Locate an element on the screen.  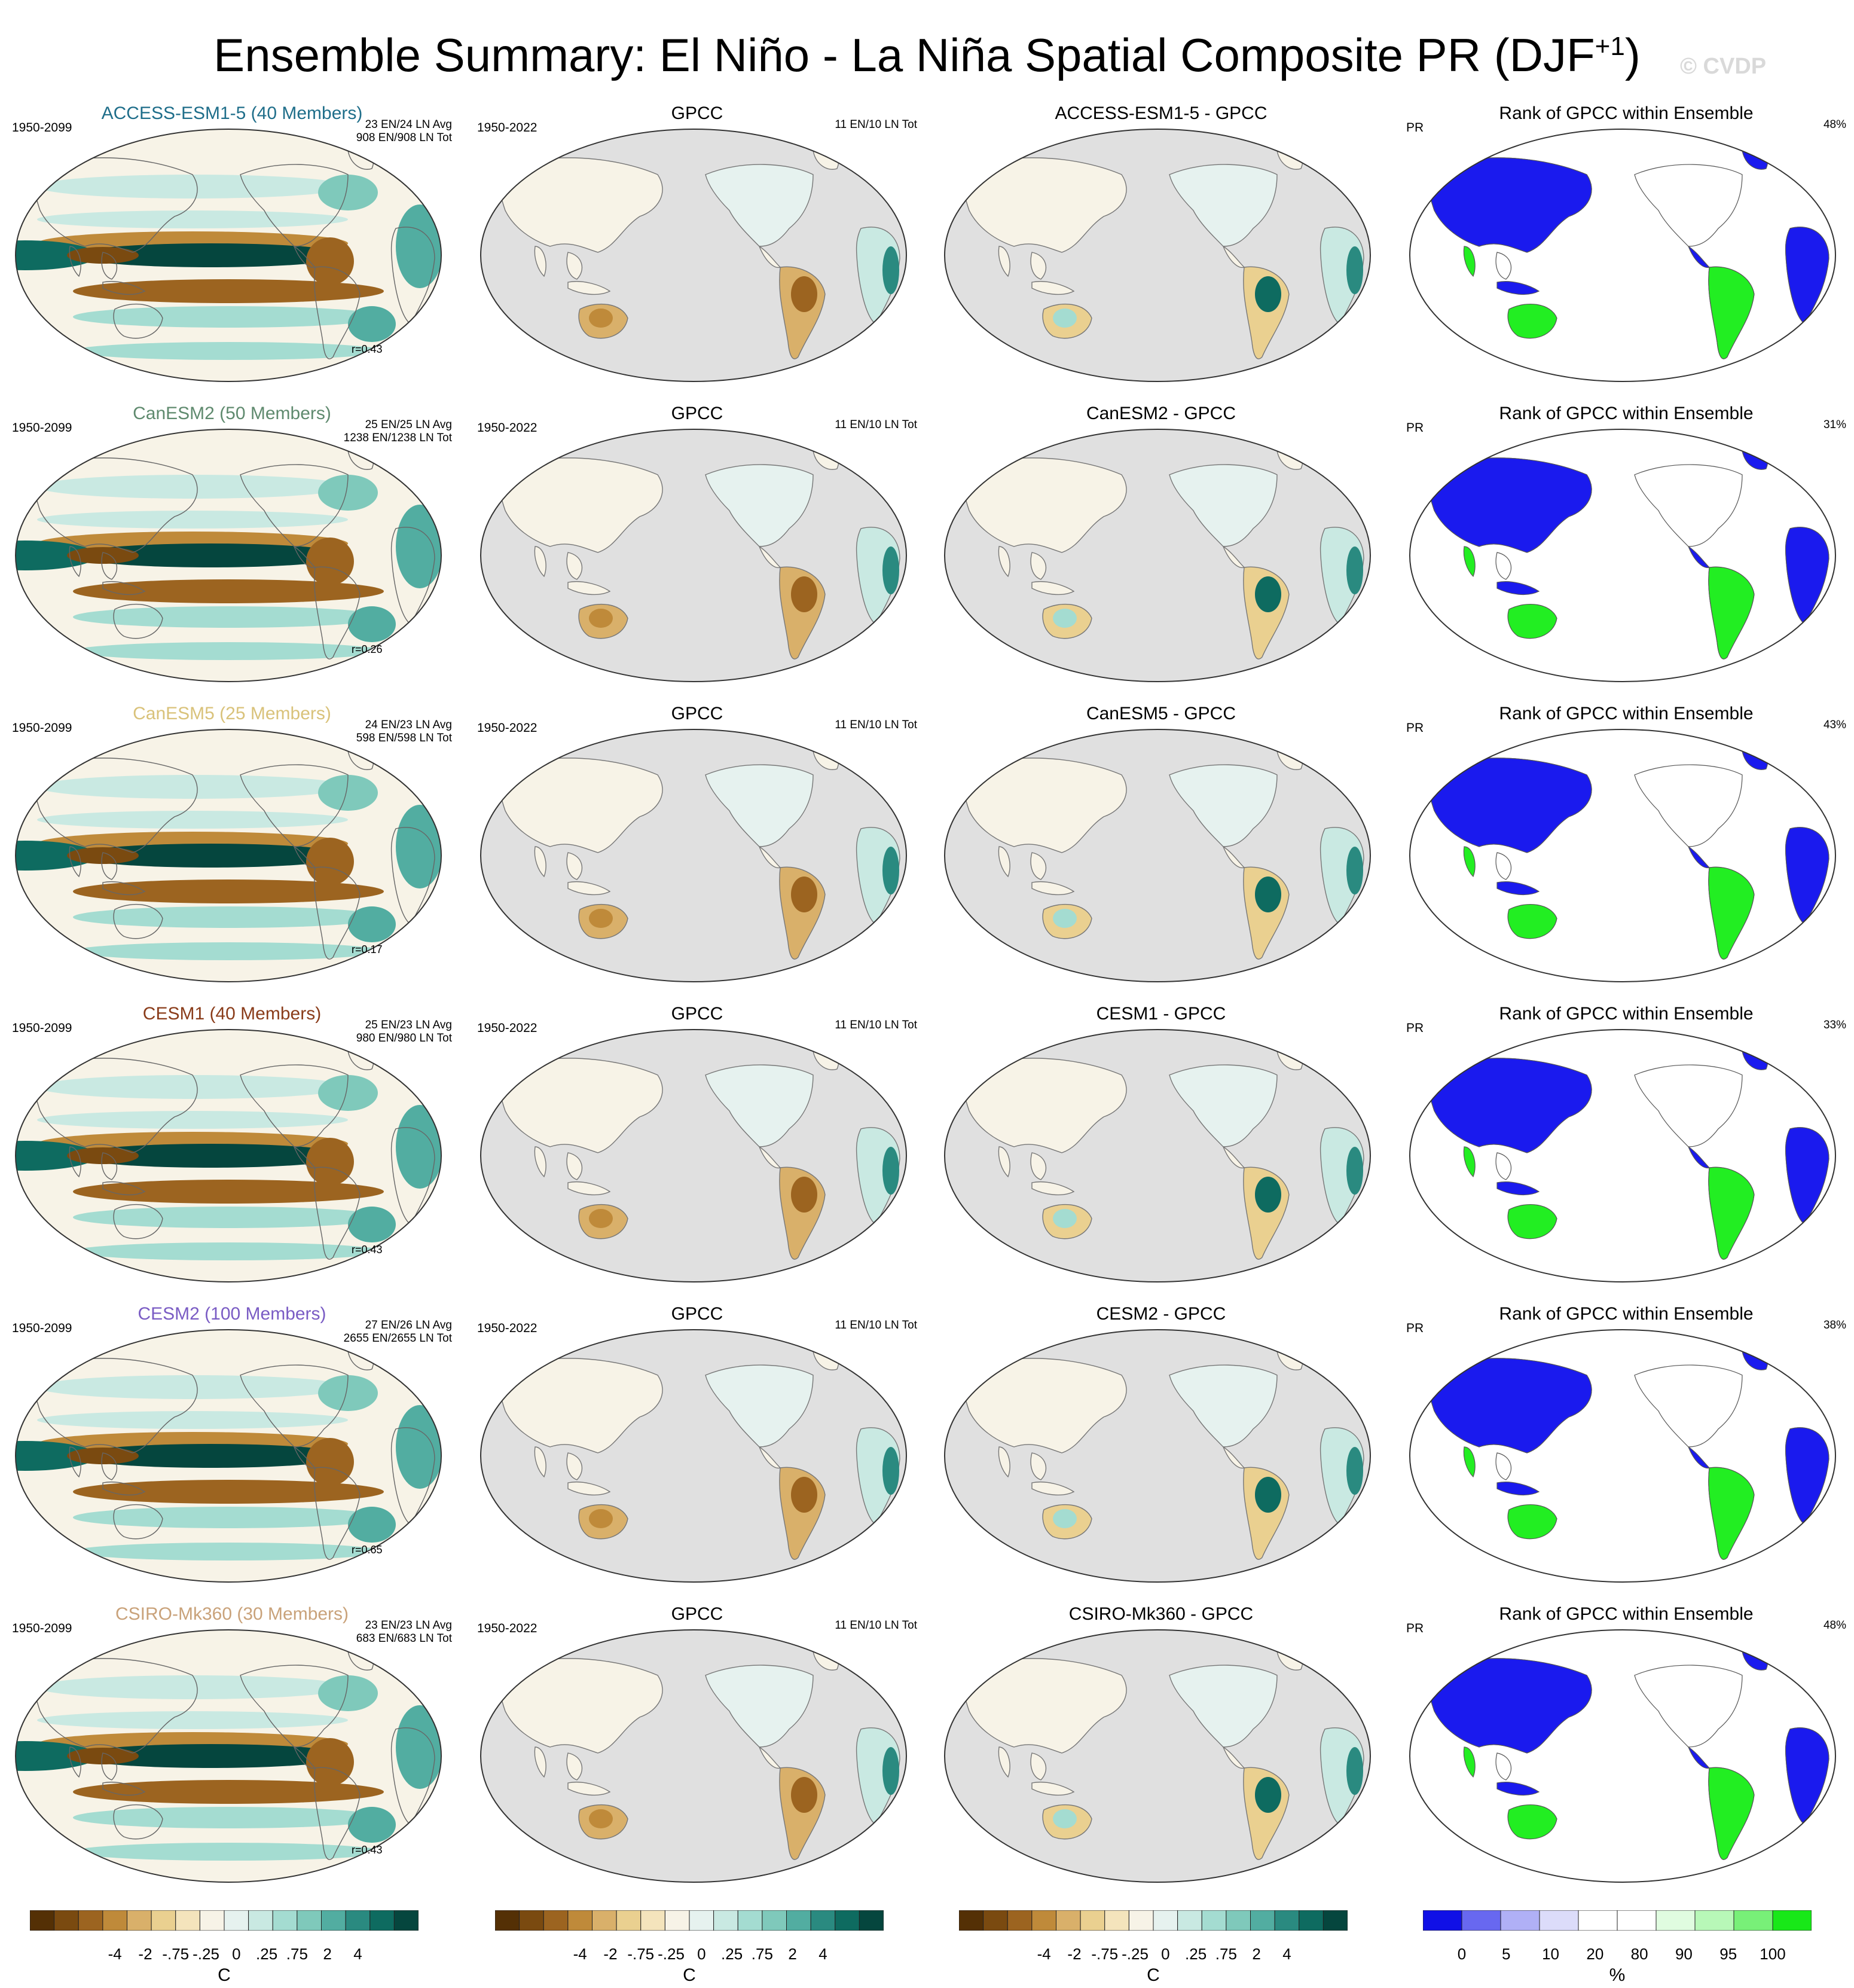
diff-title: ACCESS-ESM1-5 - GPCC is located at coordinates (1161, 113).